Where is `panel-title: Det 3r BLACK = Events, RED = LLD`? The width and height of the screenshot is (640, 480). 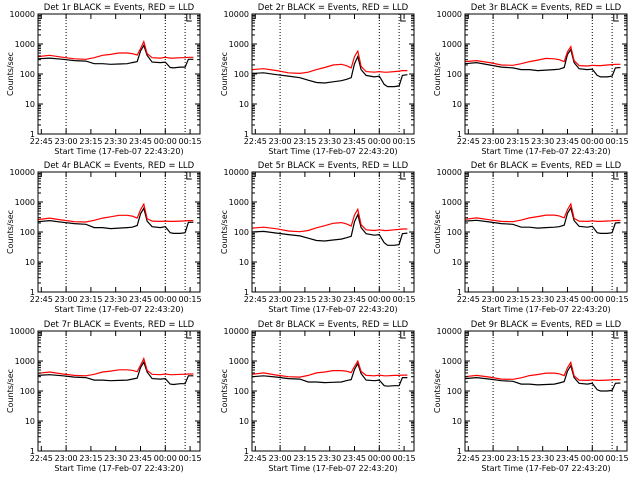 panel-title: Det 3r BLACK = Events, RED = LLD is located at coordinates (546, 8).